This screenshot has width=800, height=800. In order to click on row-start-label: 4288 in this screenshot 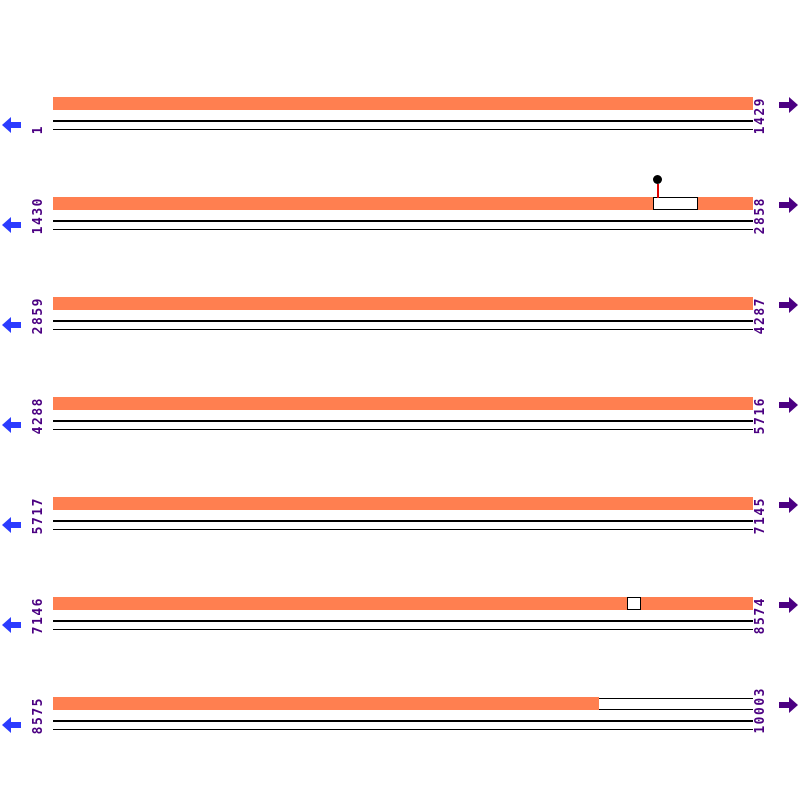, I will do `click(38, 415)`.